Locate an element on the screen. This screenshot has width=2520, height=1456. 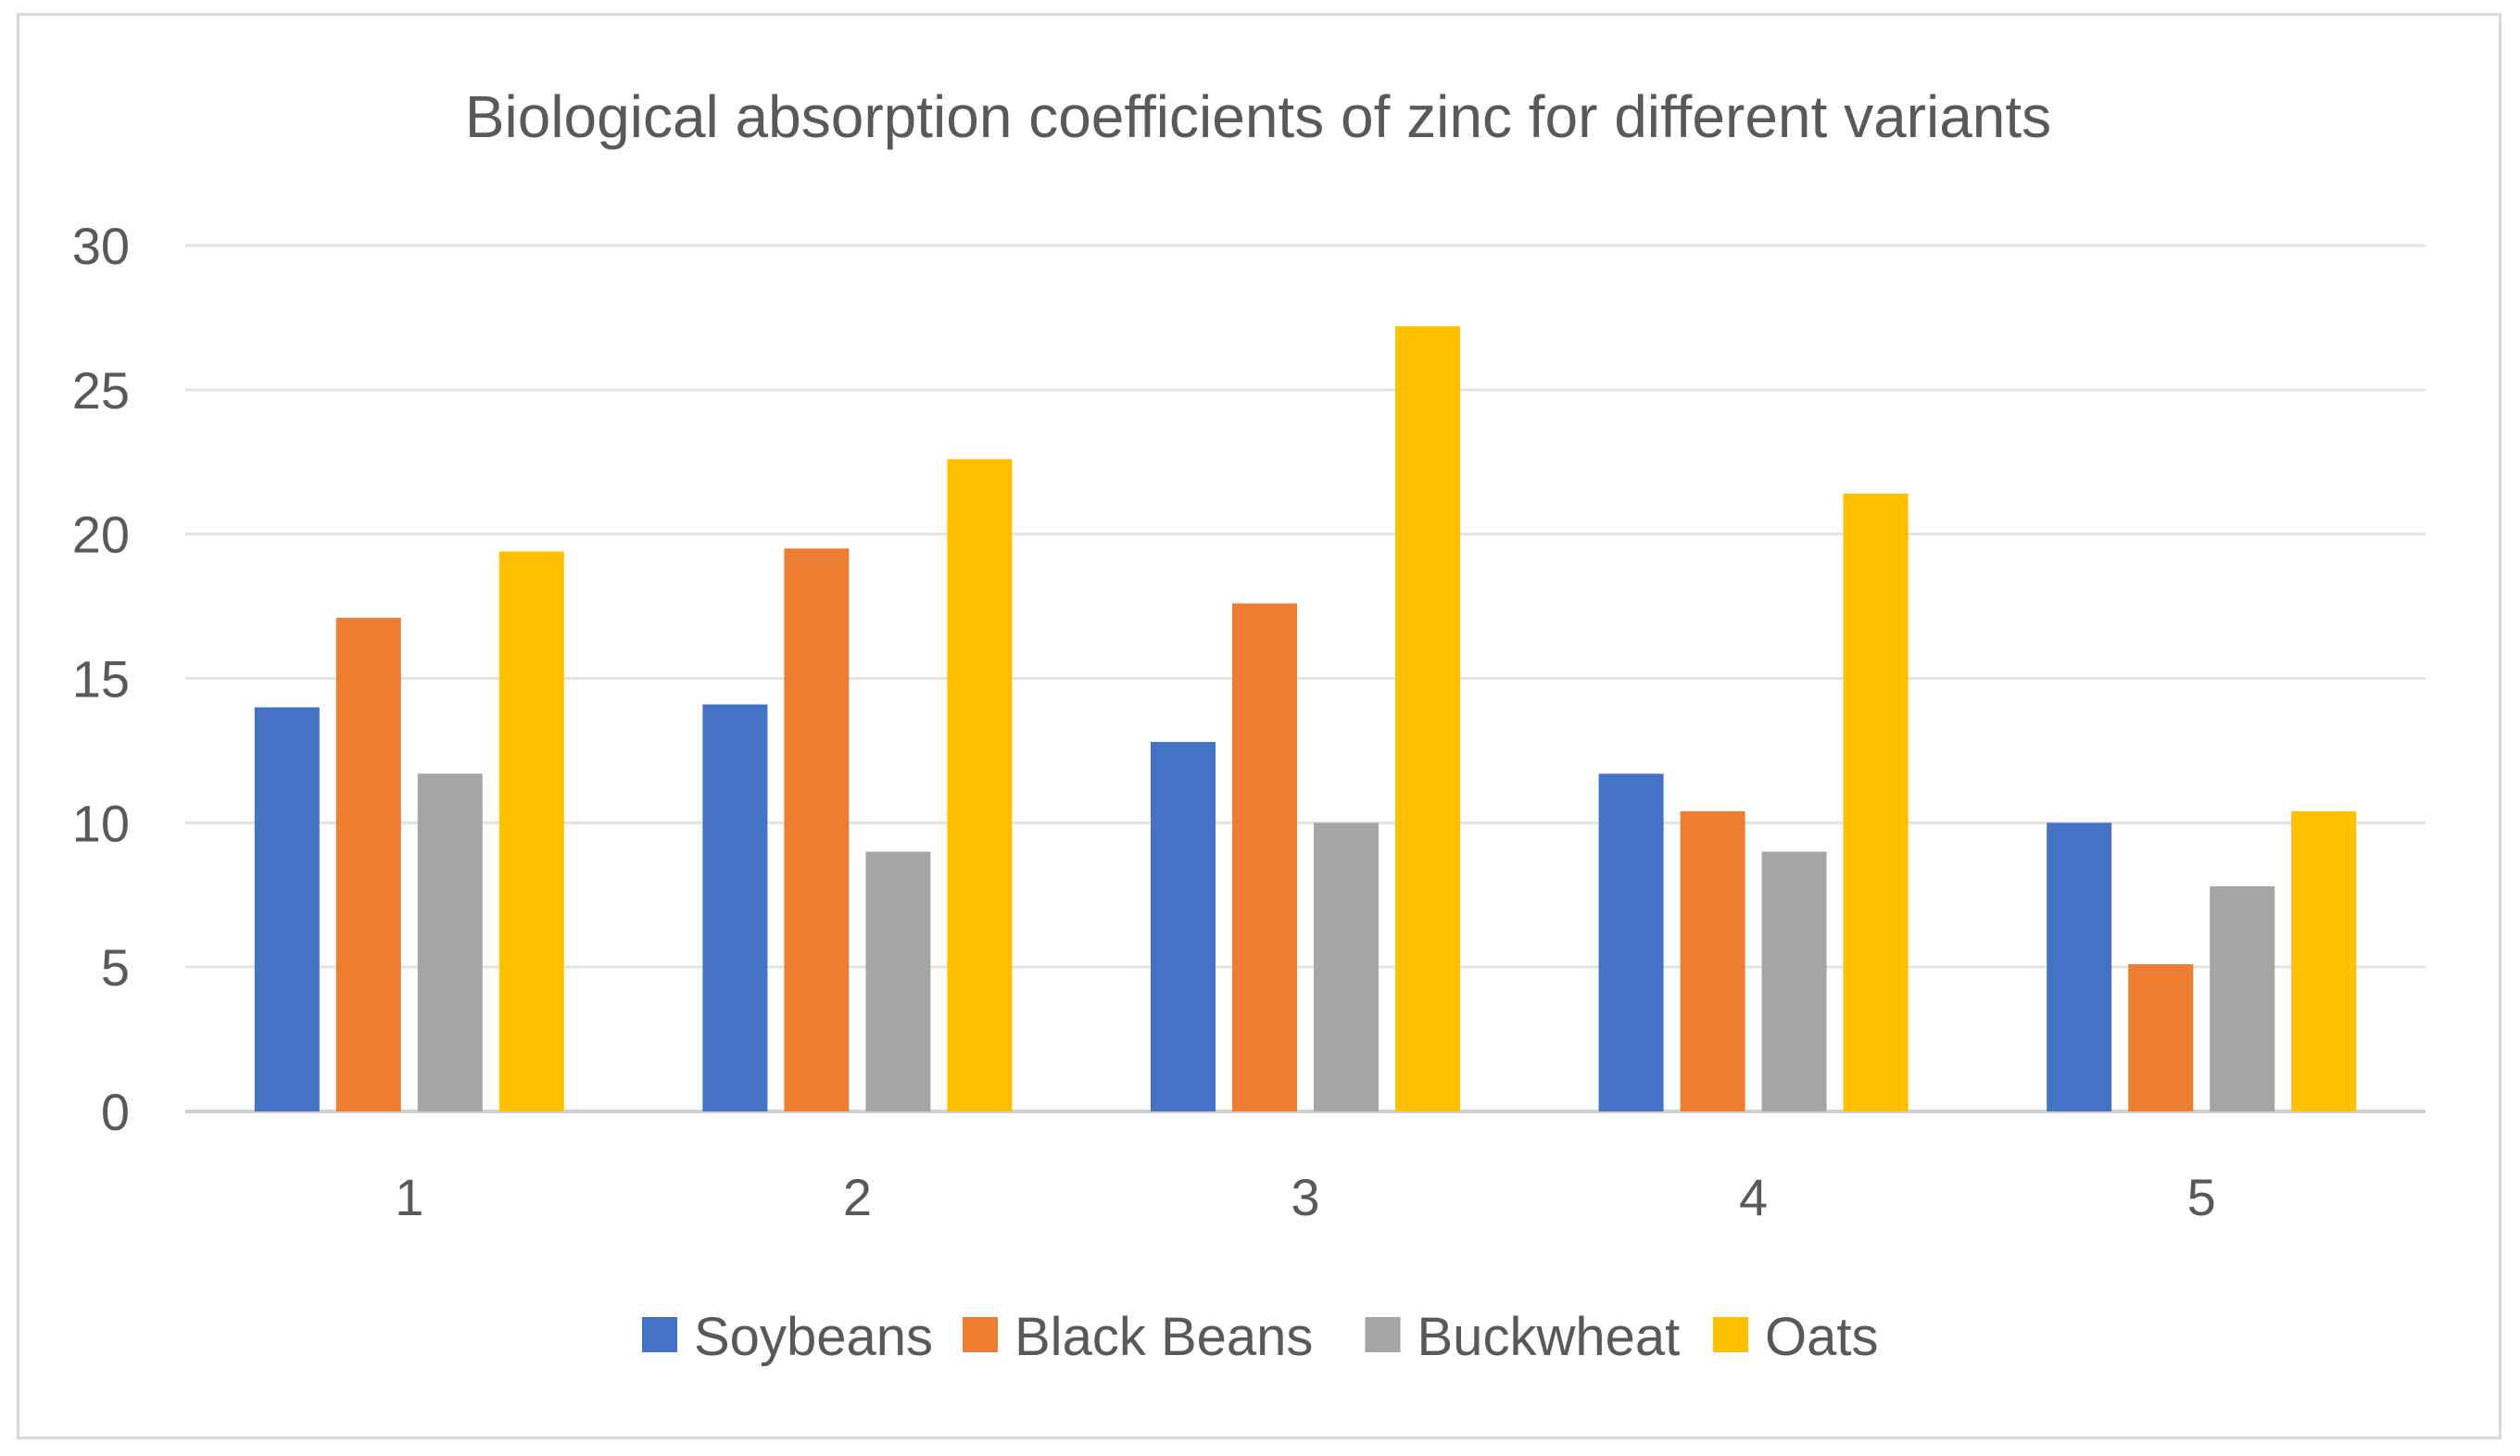
legend-label: Black Beans is located at coordinates (1163, 1337).